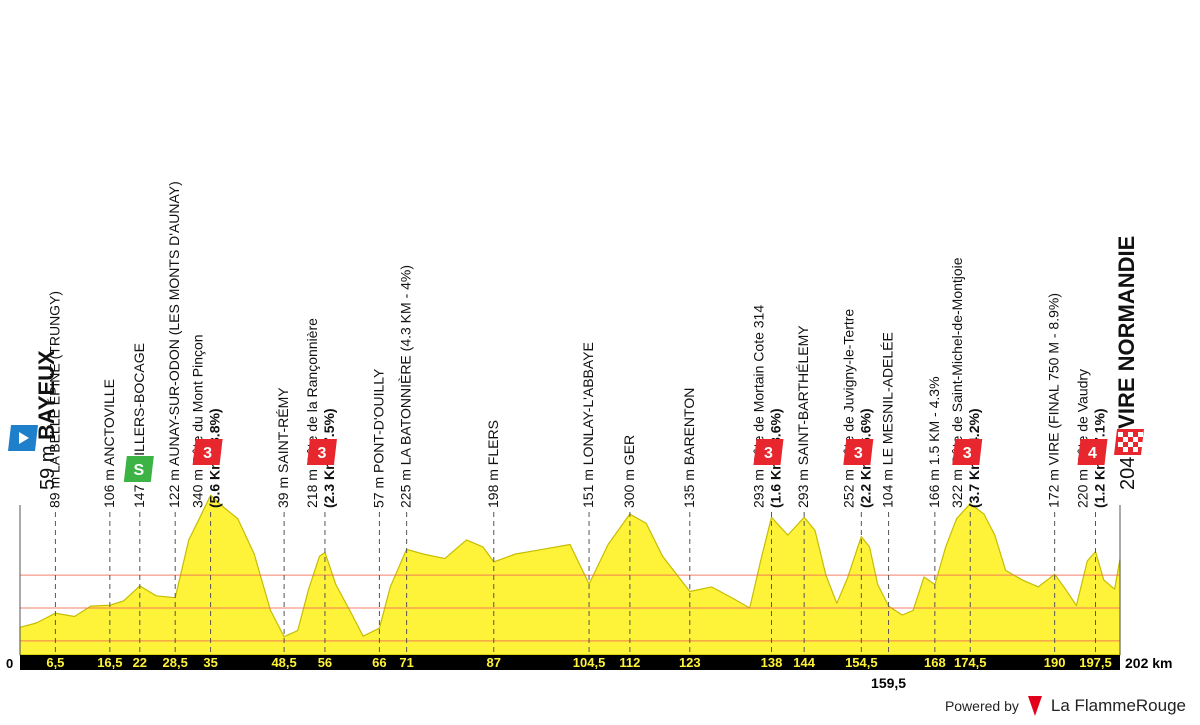  Describe the element at coordinates (54, 382) in the screenshot. I see `checkpoint-name: LA BELLE ÉPINE (TRUNGY)` at that location.